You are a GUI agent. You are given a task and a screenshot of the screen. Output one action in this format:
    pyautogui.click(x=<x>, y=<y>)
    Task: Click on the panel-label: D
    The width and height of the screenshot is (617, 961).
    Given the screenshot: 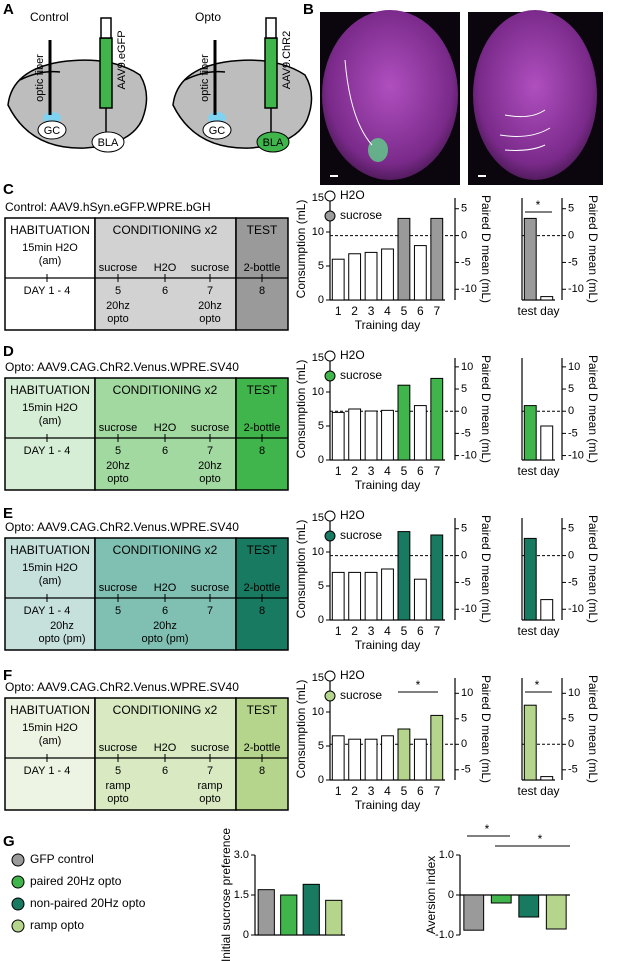 What is the action you would take?
    pyautogui.click(x=8, y=351)
    